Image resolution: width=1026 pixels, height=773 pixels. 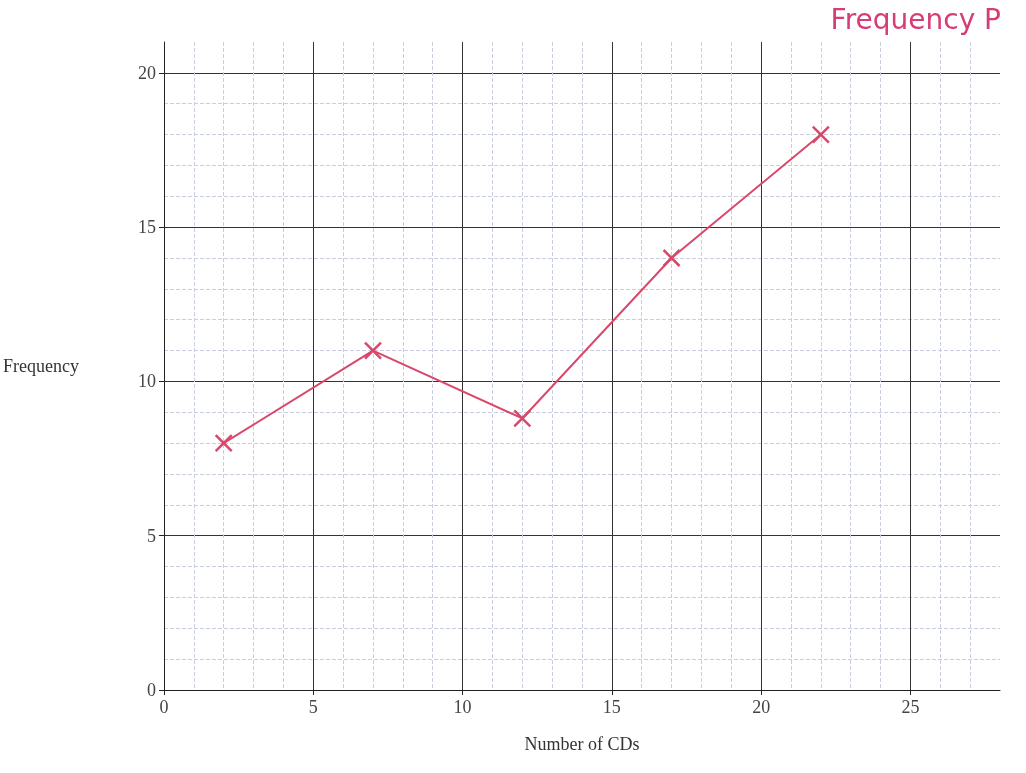 What do you see at coordinates (761, 707) in the screenshot?
I see `x-tick-label: 20` at bounding box center [761, 707].